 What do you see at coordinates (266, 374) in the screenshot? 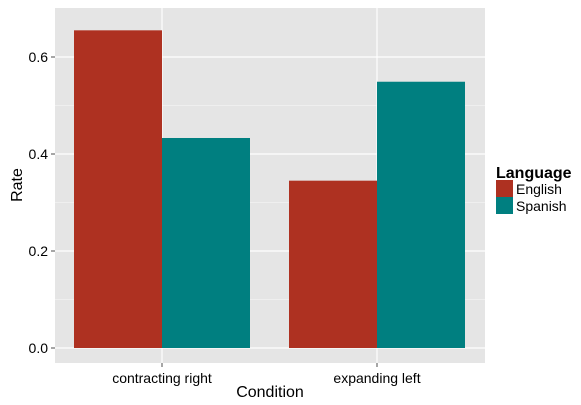
I see `x-axis: contracting right expanding left` at bounding box center [266, 374].